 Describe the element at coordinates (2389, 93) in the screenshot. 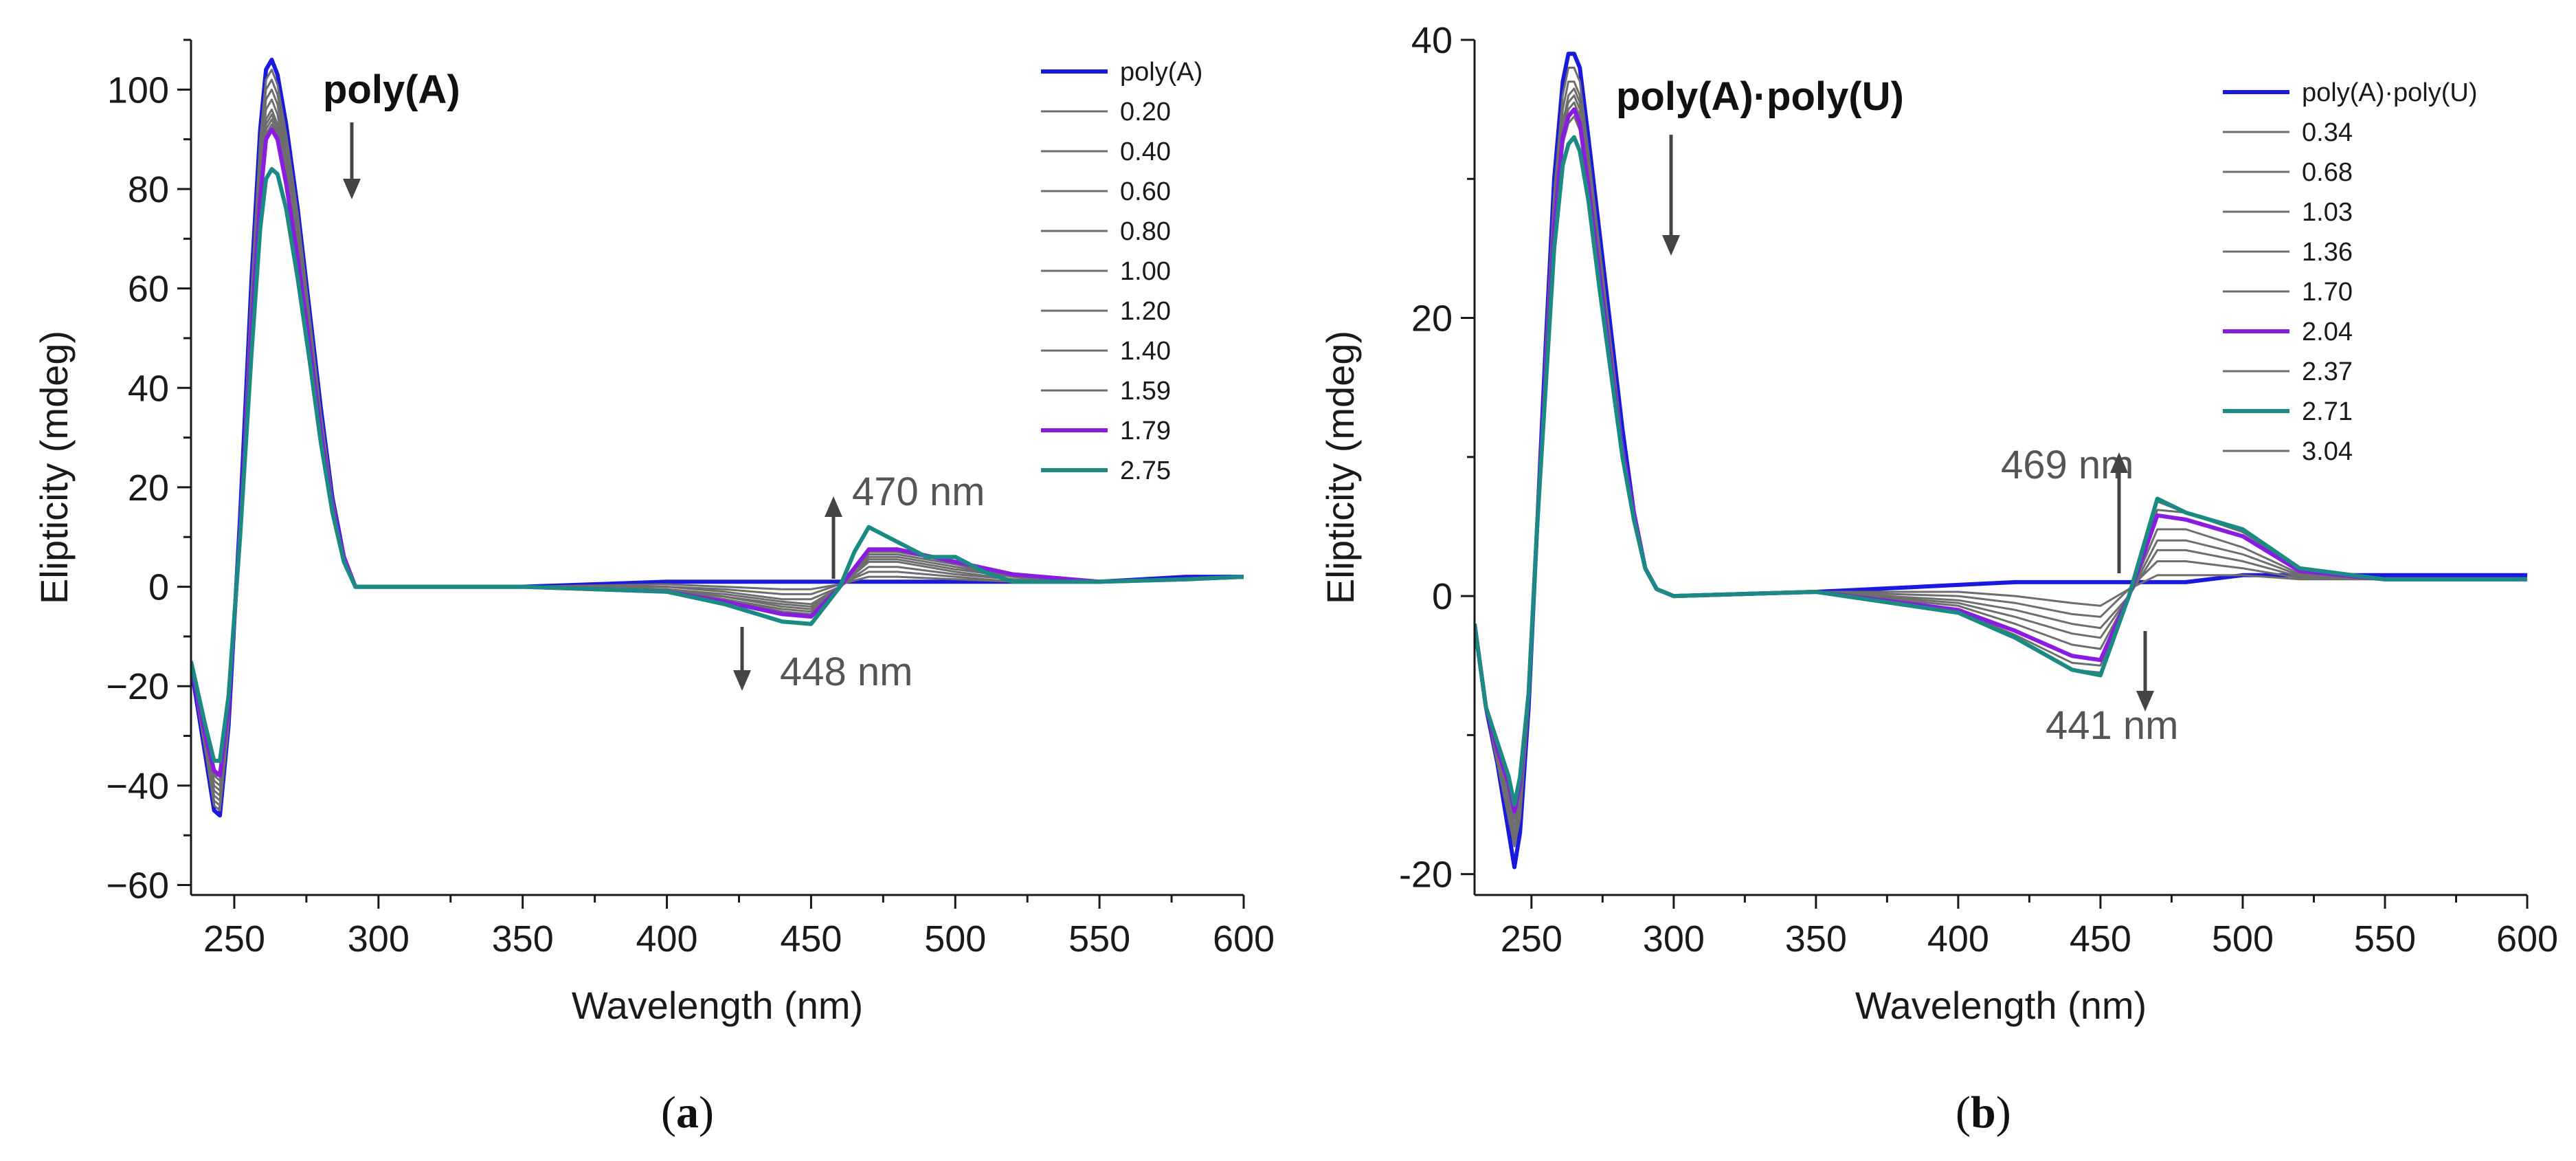

I see `legend-label: poly(A)·poly(U)` at that location.